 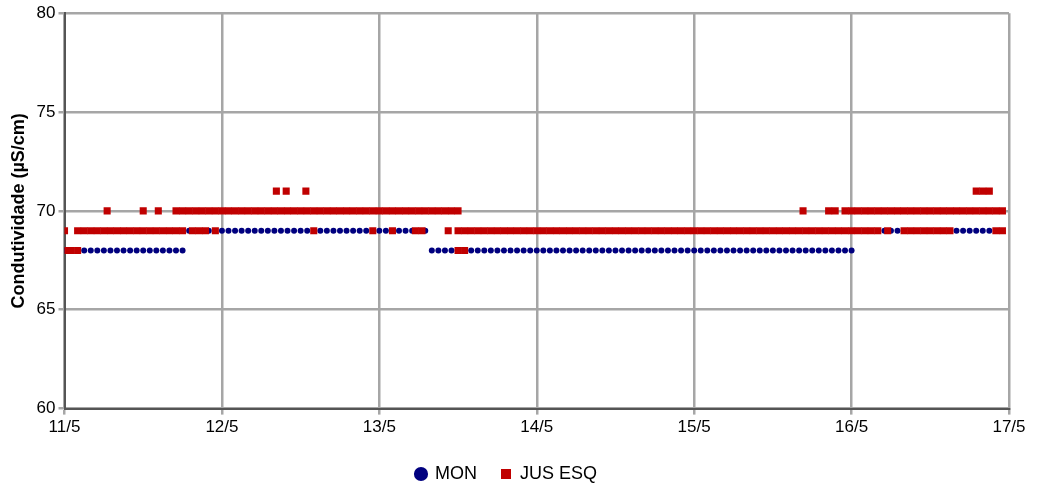 What do you see at coordinates (222, 427) in the screenshot?
I see `x-tick-label: 12/5` at bounding box center [222, 427].